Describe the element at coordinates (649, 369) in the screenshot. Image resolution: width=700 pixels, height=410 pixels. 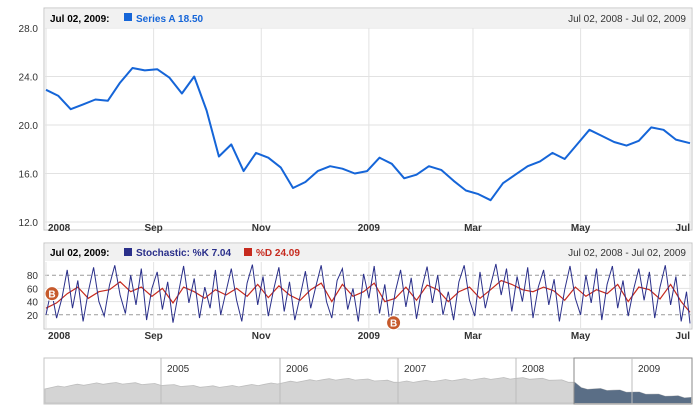
I see `navigator-year-label: 2009` at that location.